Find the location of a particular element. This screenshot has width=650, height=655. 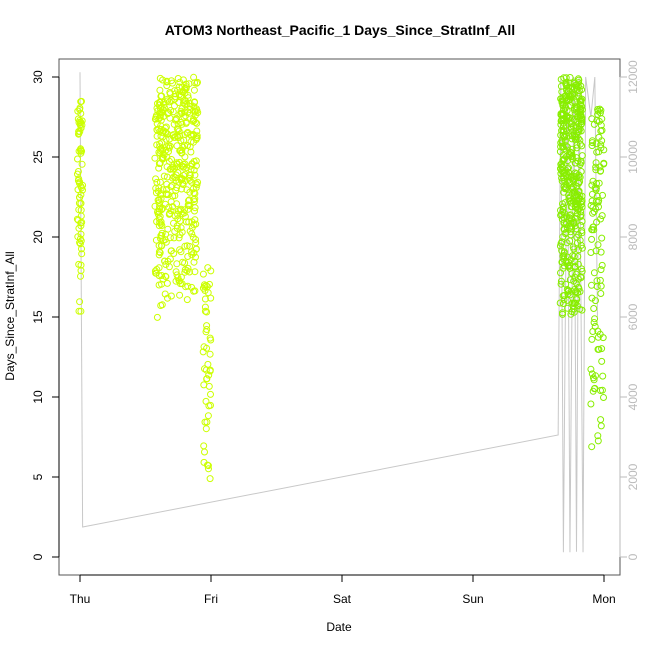

y-right-tick-label: 8000 is located at coordinates (633, 236).